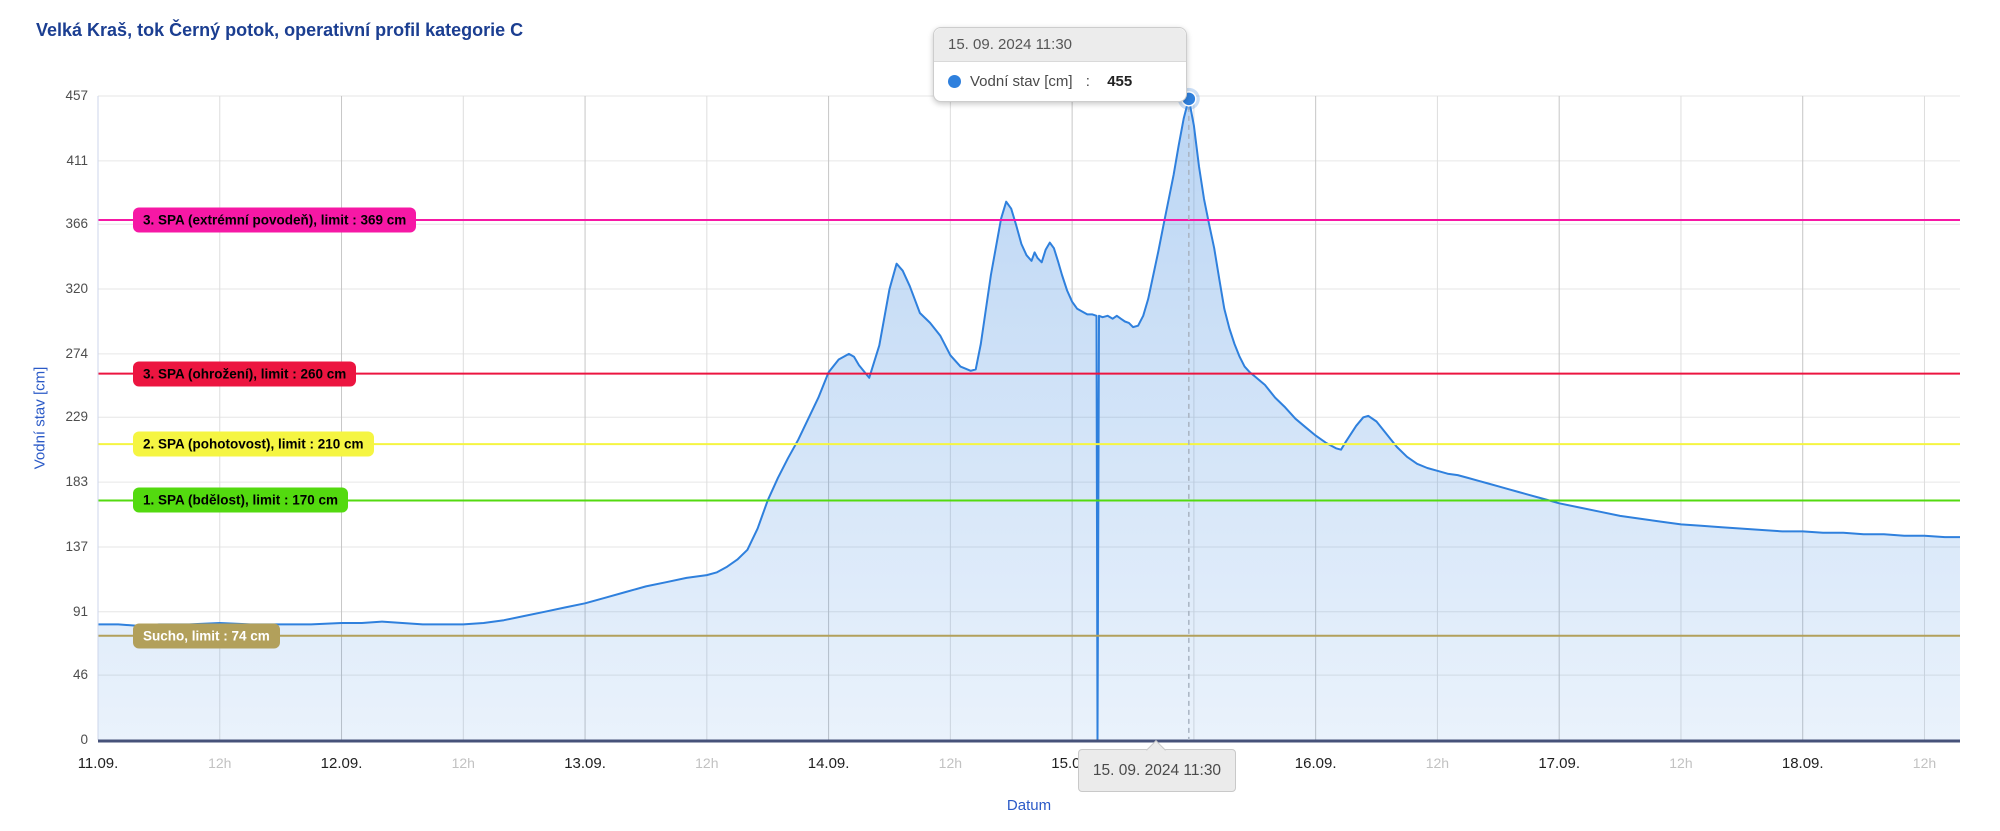 This screenshot has height=831, width=2000. I want to click on tooltip-datetime: 15. 09. 2024 11:30, so click(1060, 45).